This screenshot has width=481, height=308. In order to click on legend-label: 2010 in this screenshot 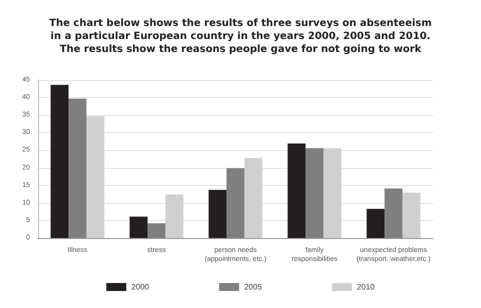, I will do `click(366, 287)`.